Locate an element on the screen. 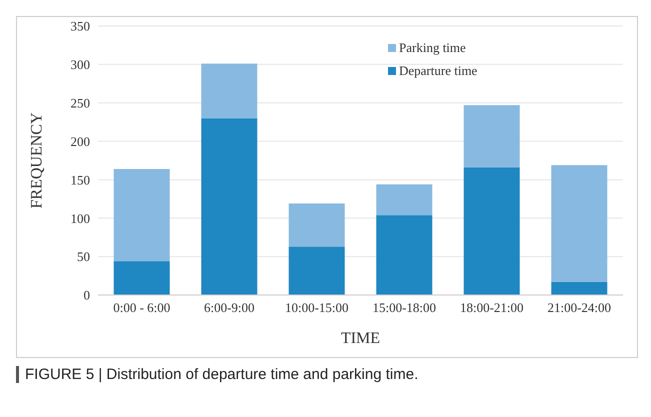  y-axis-title: FREQUENCY is located at coordinates (37, 160).